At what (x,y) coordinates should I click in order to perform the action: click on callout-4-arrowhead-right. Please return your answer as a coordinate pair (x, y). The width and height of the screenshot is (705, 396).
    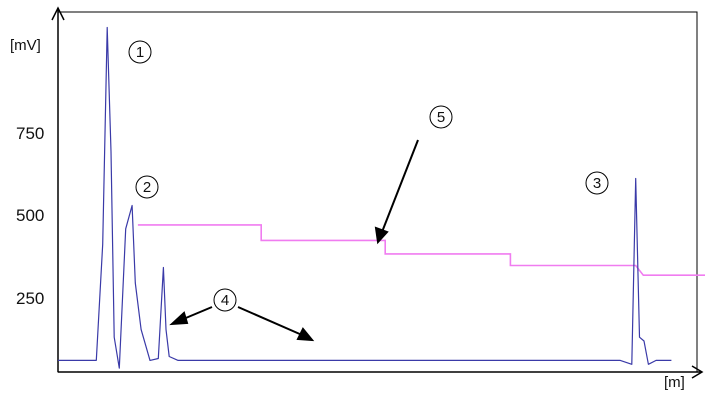
    Looking at the image, I should click on (305, 334).